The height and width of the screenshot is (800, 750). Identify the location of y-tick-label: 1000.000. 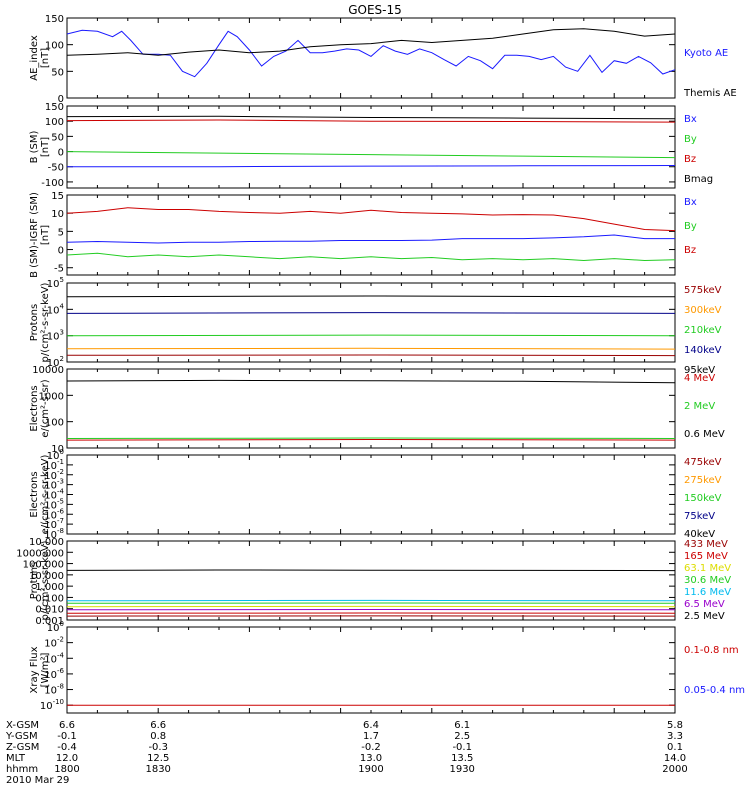
(40, 553).